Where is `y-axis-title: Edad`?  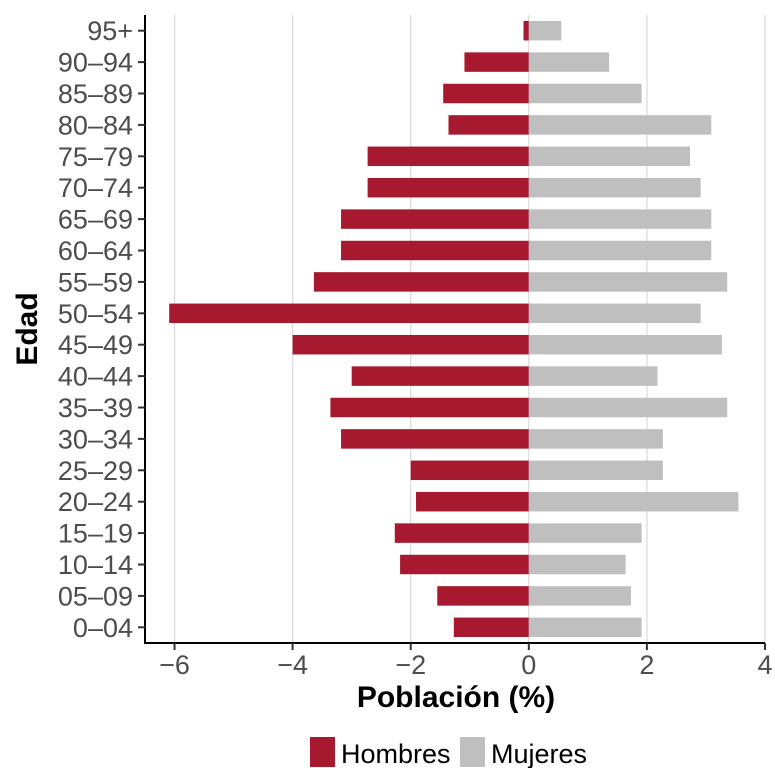
y-axis-title: Edad is located at coordinates (27, 328).